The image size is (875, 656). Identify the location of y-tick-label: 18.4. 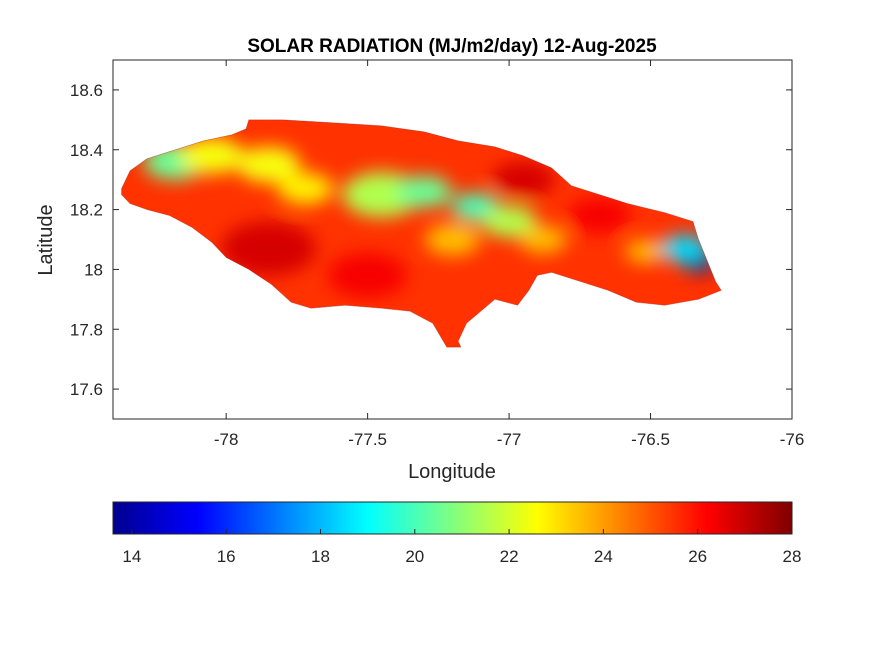
(86, 150).